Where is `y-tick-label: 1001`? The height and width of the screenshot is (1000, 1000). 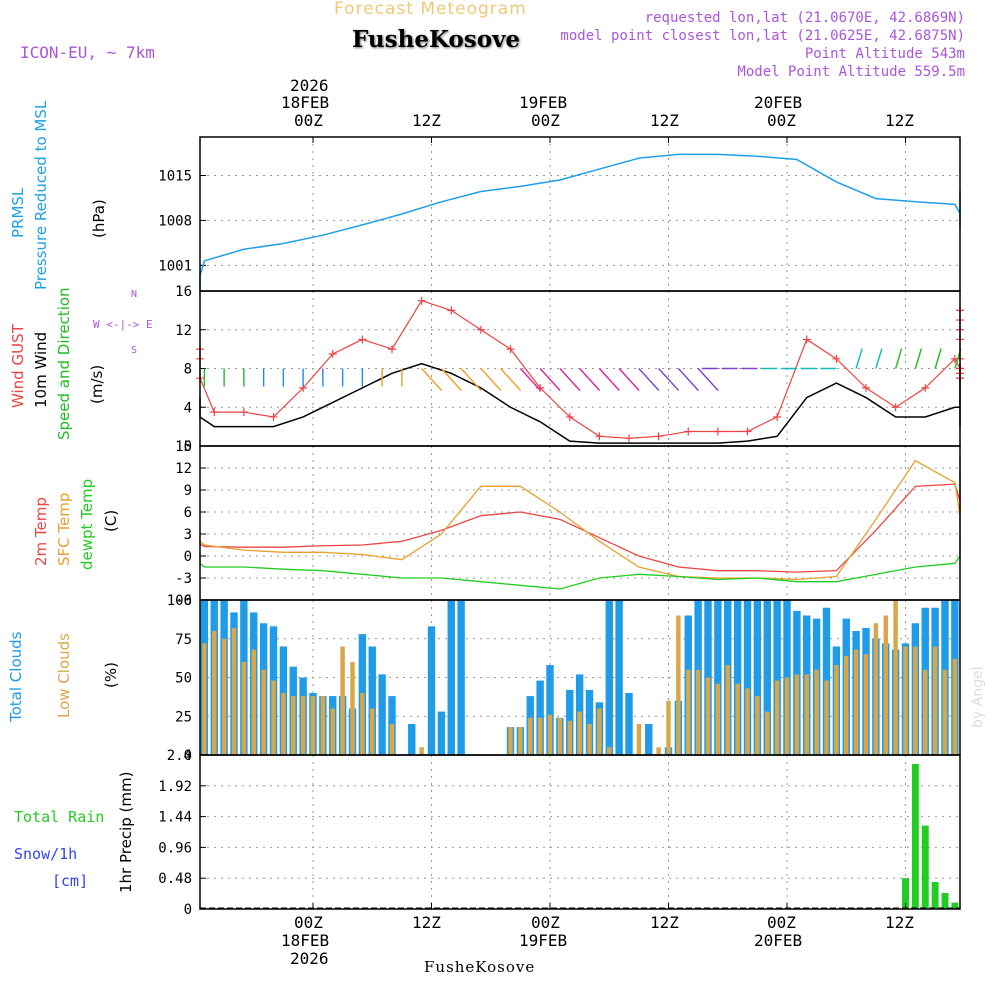
y-tick-label: 1001 is located at coordinates (175, 266).